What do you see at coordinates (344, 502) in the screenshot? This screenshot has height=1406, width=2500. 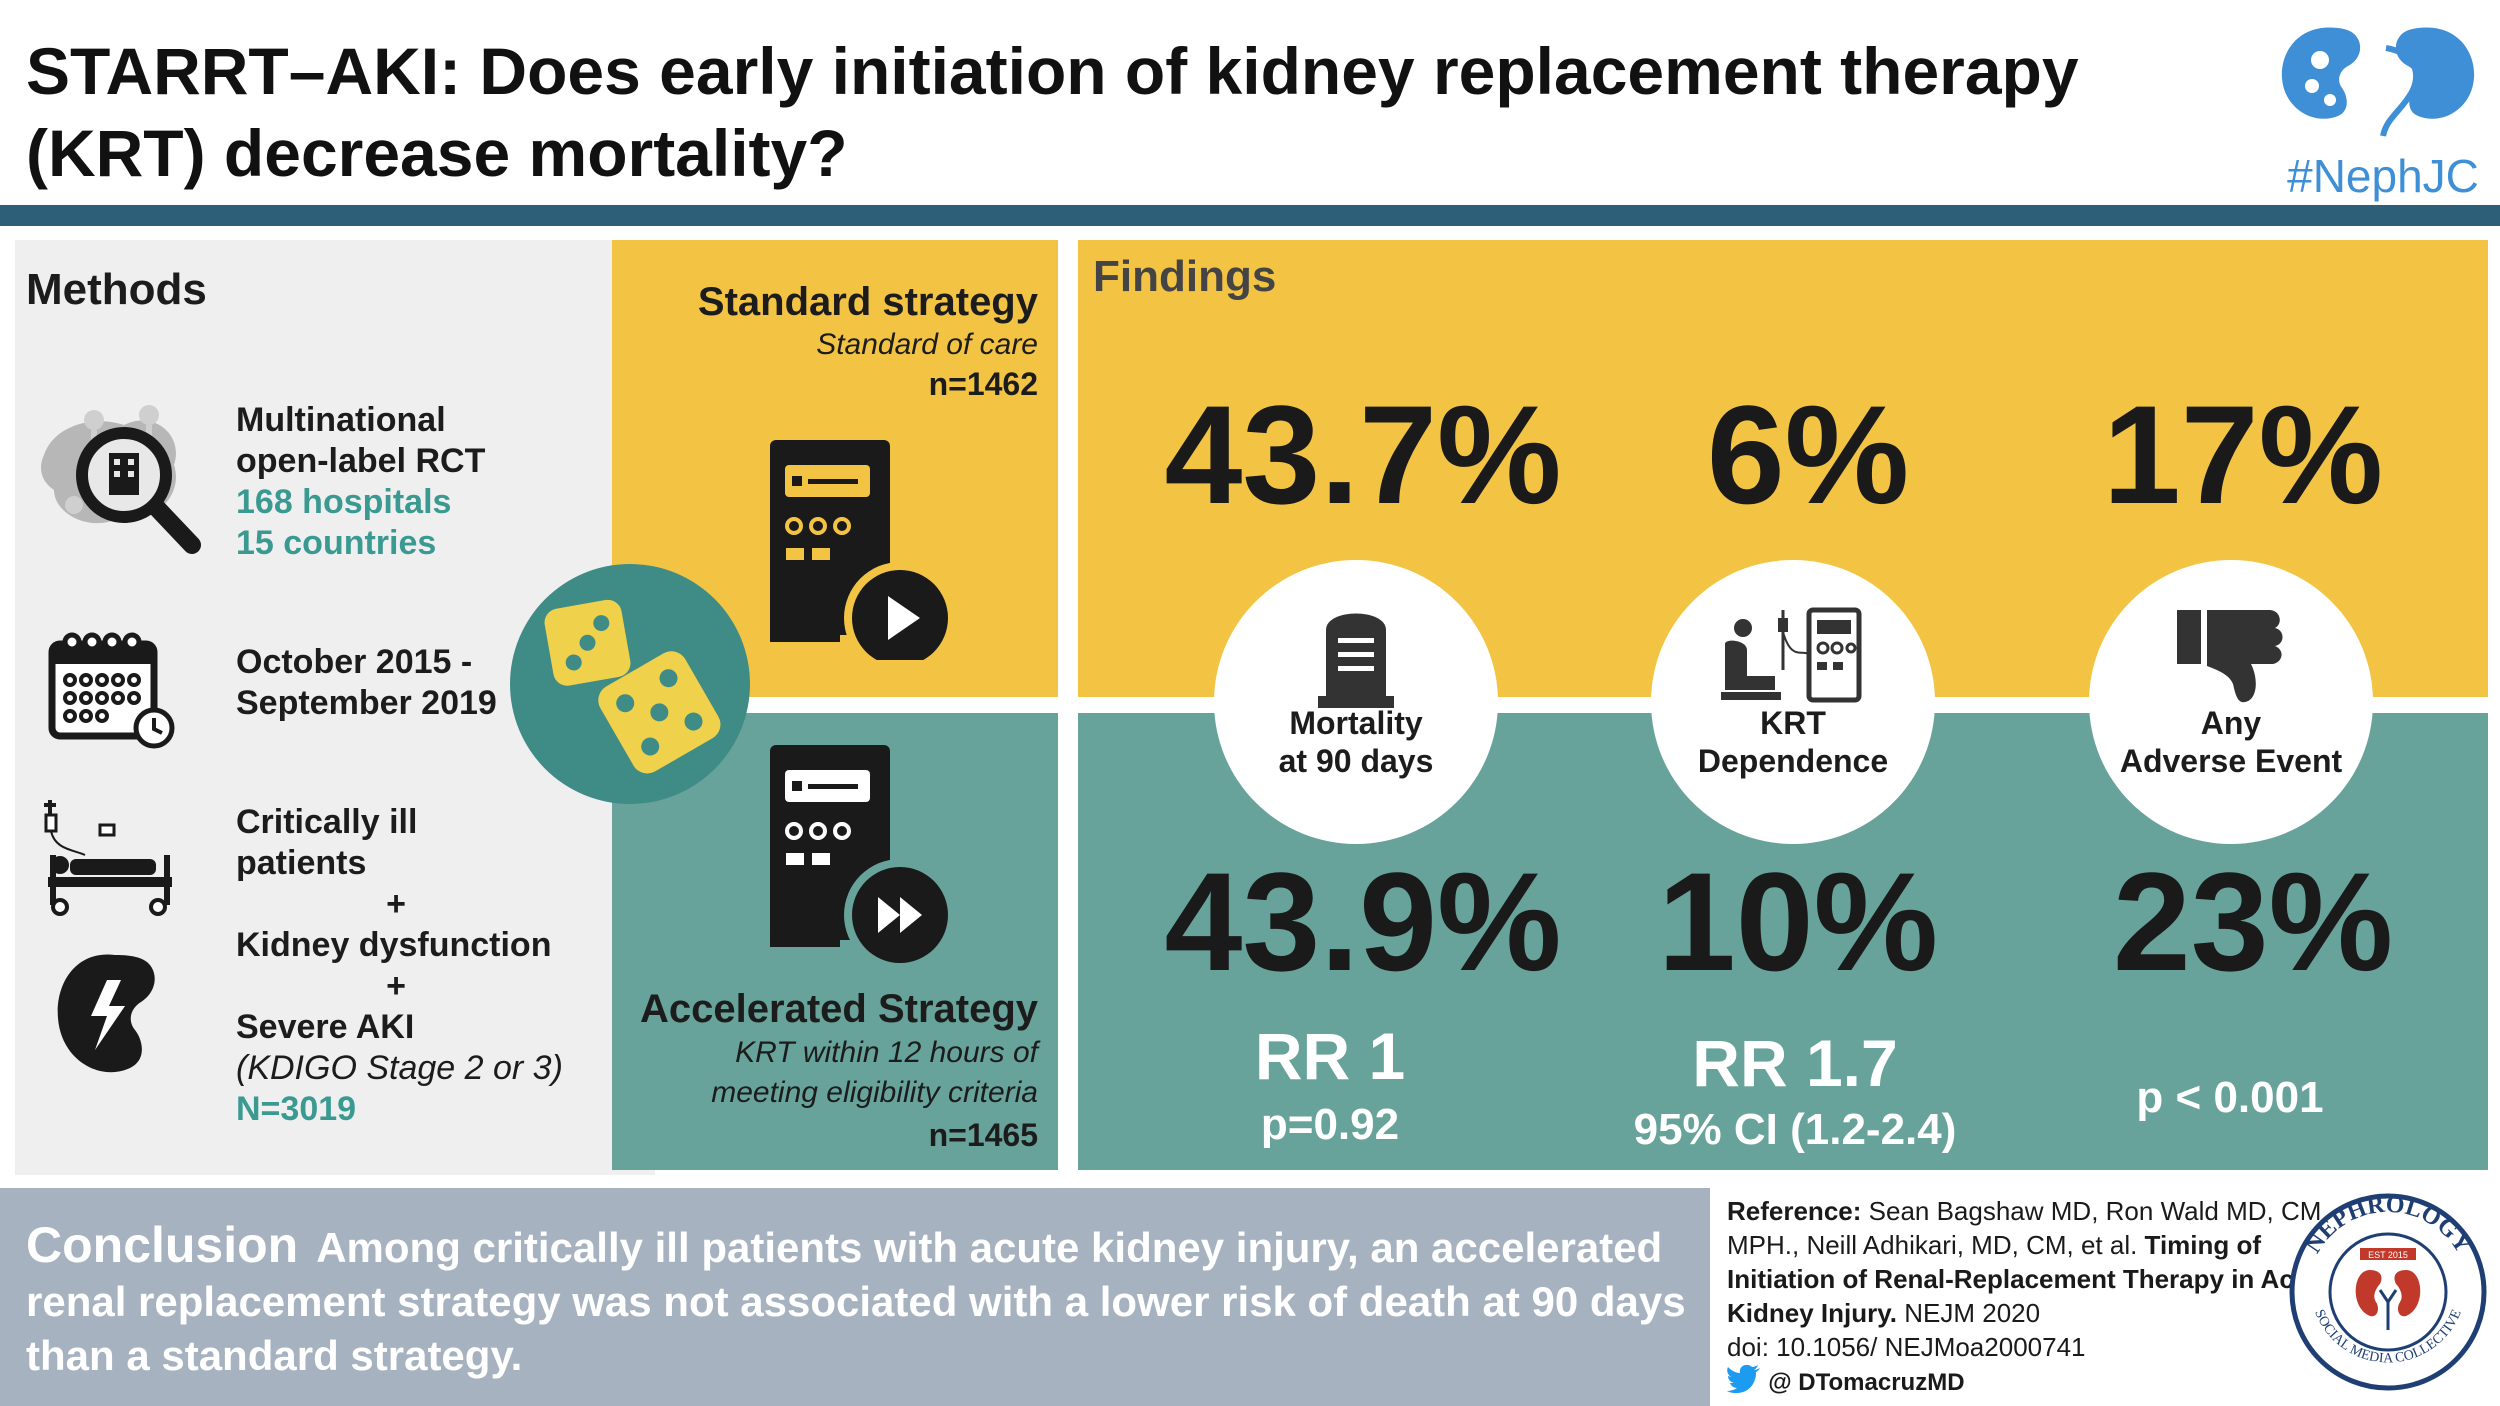 I see `hospitals-count: 168 hospitals` at bounding box center [344, 502].